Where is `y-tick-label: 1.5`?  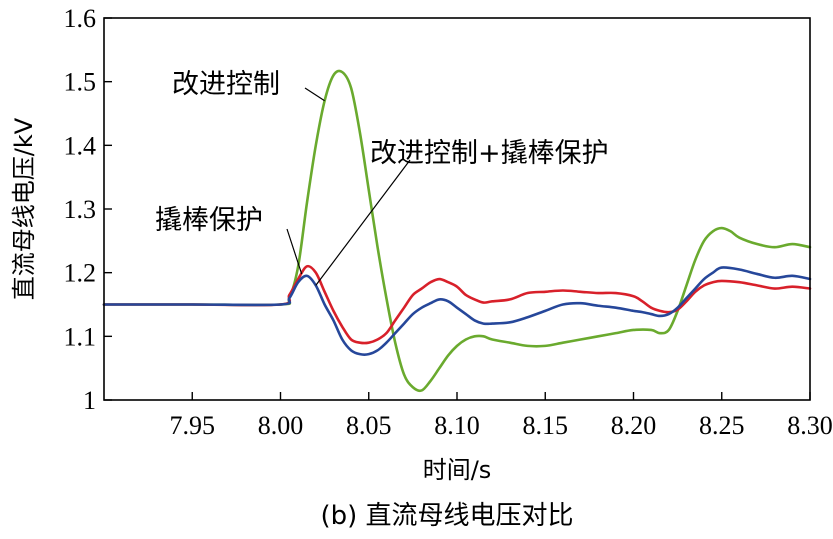 y-tick-label: 1.5 is located at coordinates (80, 82).